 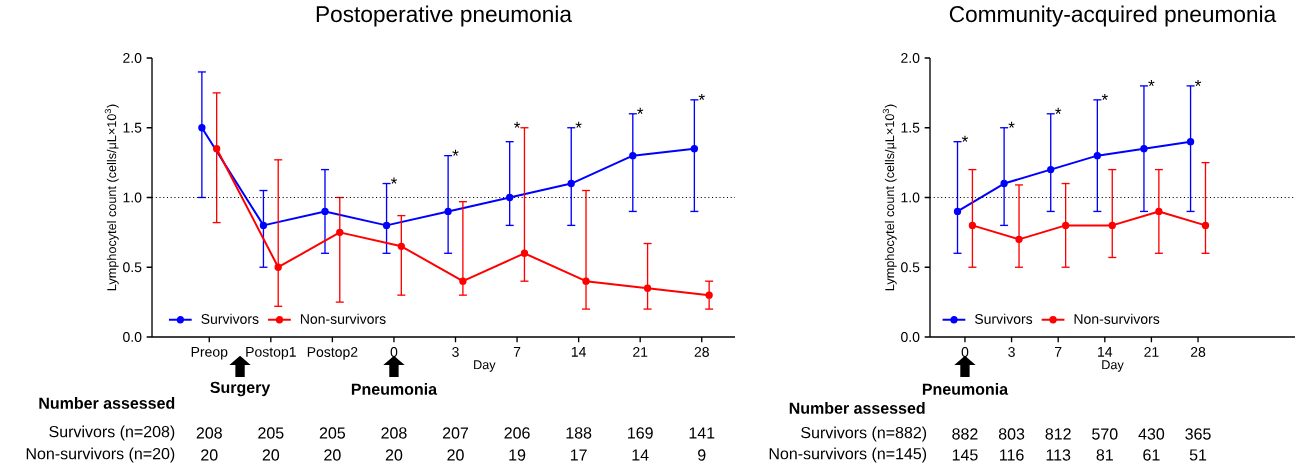 I want to click on text: 803, so click(x=1011, y=434).